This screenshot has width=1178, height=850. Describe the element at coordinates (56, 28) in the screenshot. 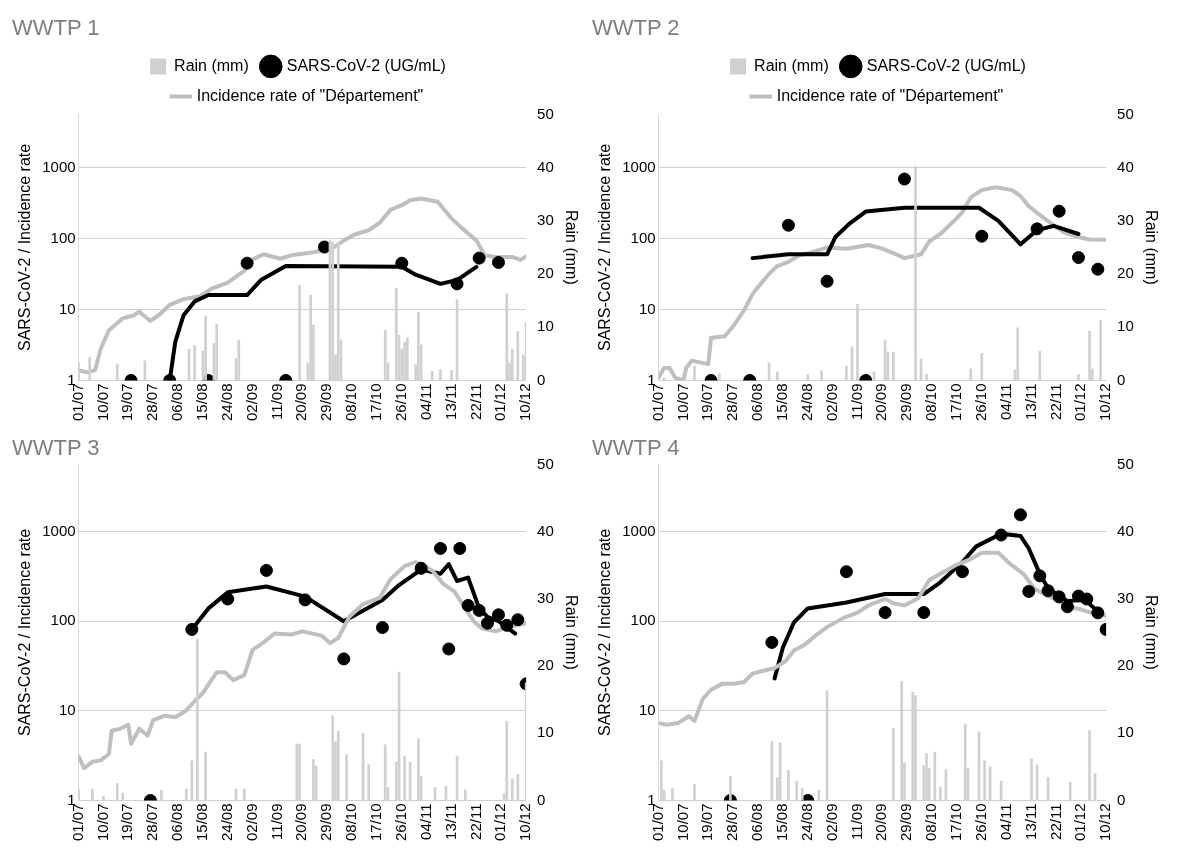

I see `chart-title: WWTP 1` at that location.